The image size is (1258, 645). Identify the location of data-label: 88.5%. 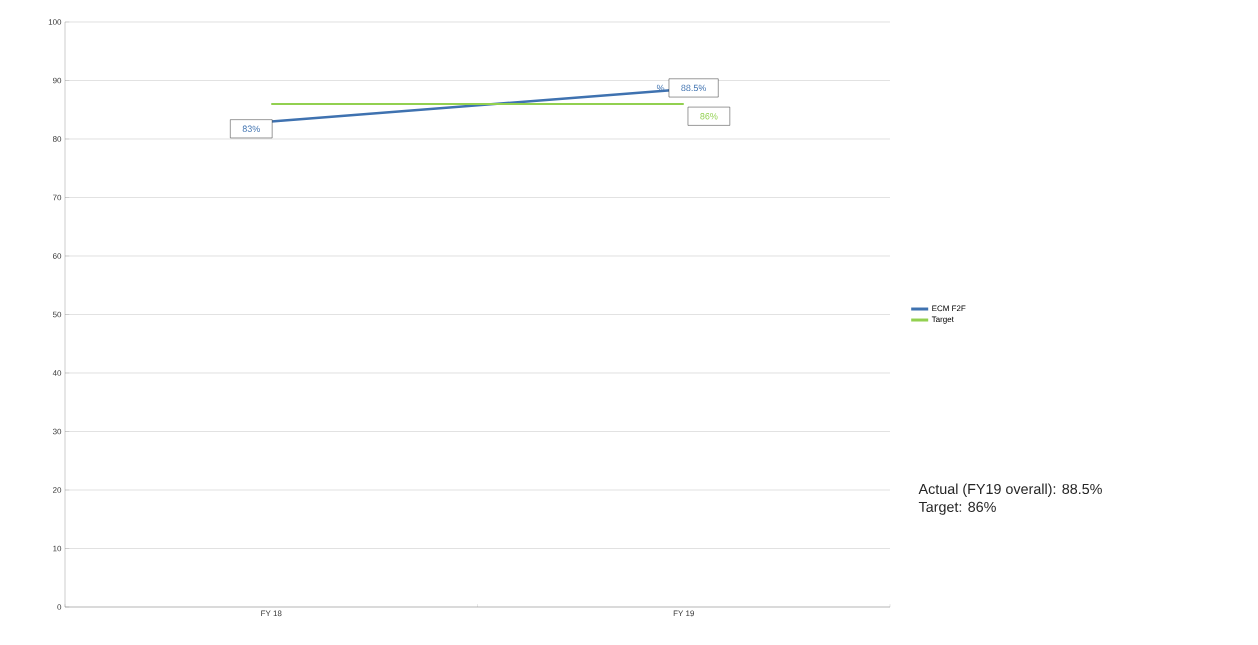
(694, 88).